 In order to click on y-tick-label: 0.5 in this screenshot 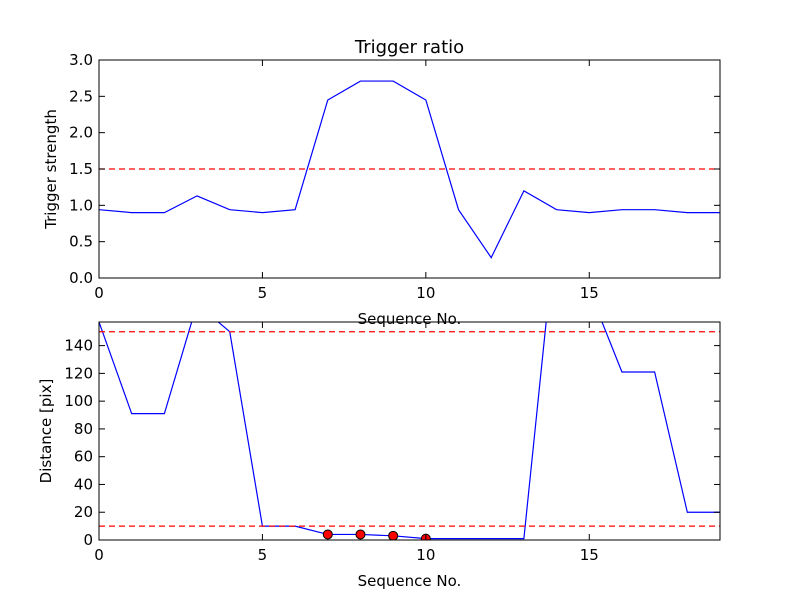, I will do `click(81, 242)`.